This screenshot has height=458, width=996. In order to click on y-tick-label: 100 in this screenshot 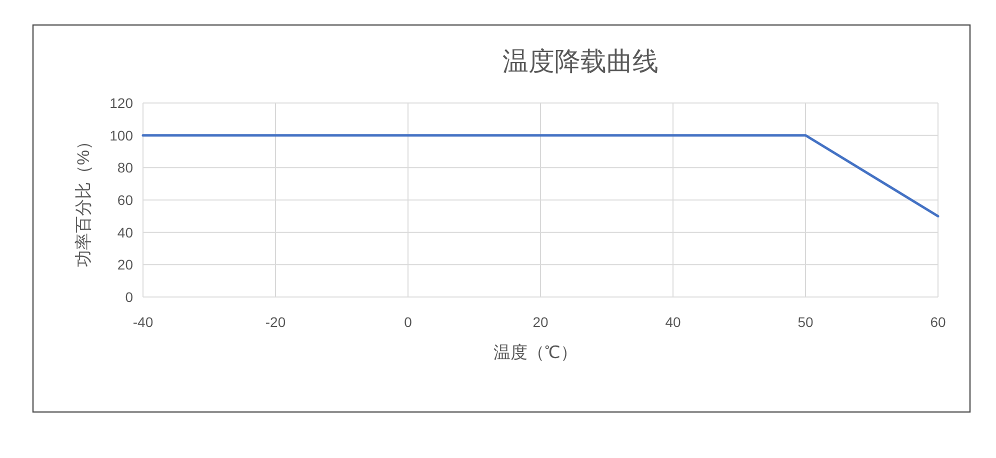, I will do `click(122, 135)`.